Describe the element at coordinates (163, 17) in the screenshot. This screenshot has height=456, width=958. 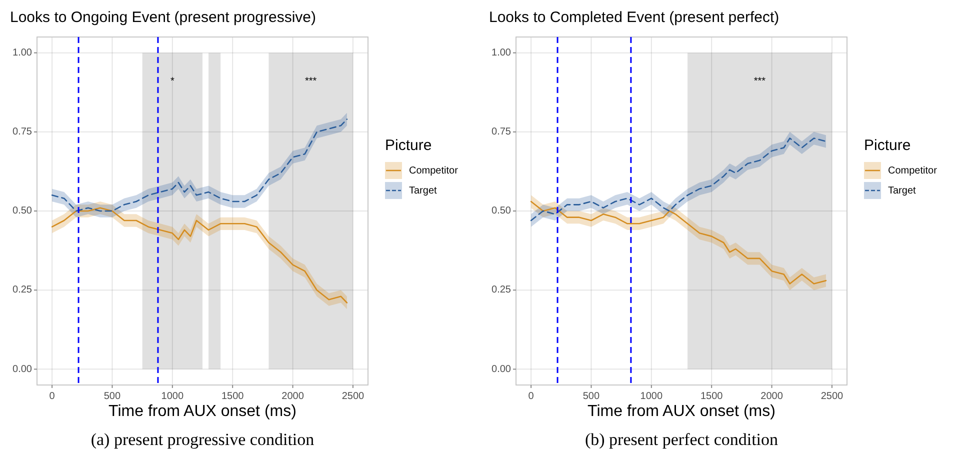
I see `chart-title: Looks to Ongoing Event (present progressive)` at that location.